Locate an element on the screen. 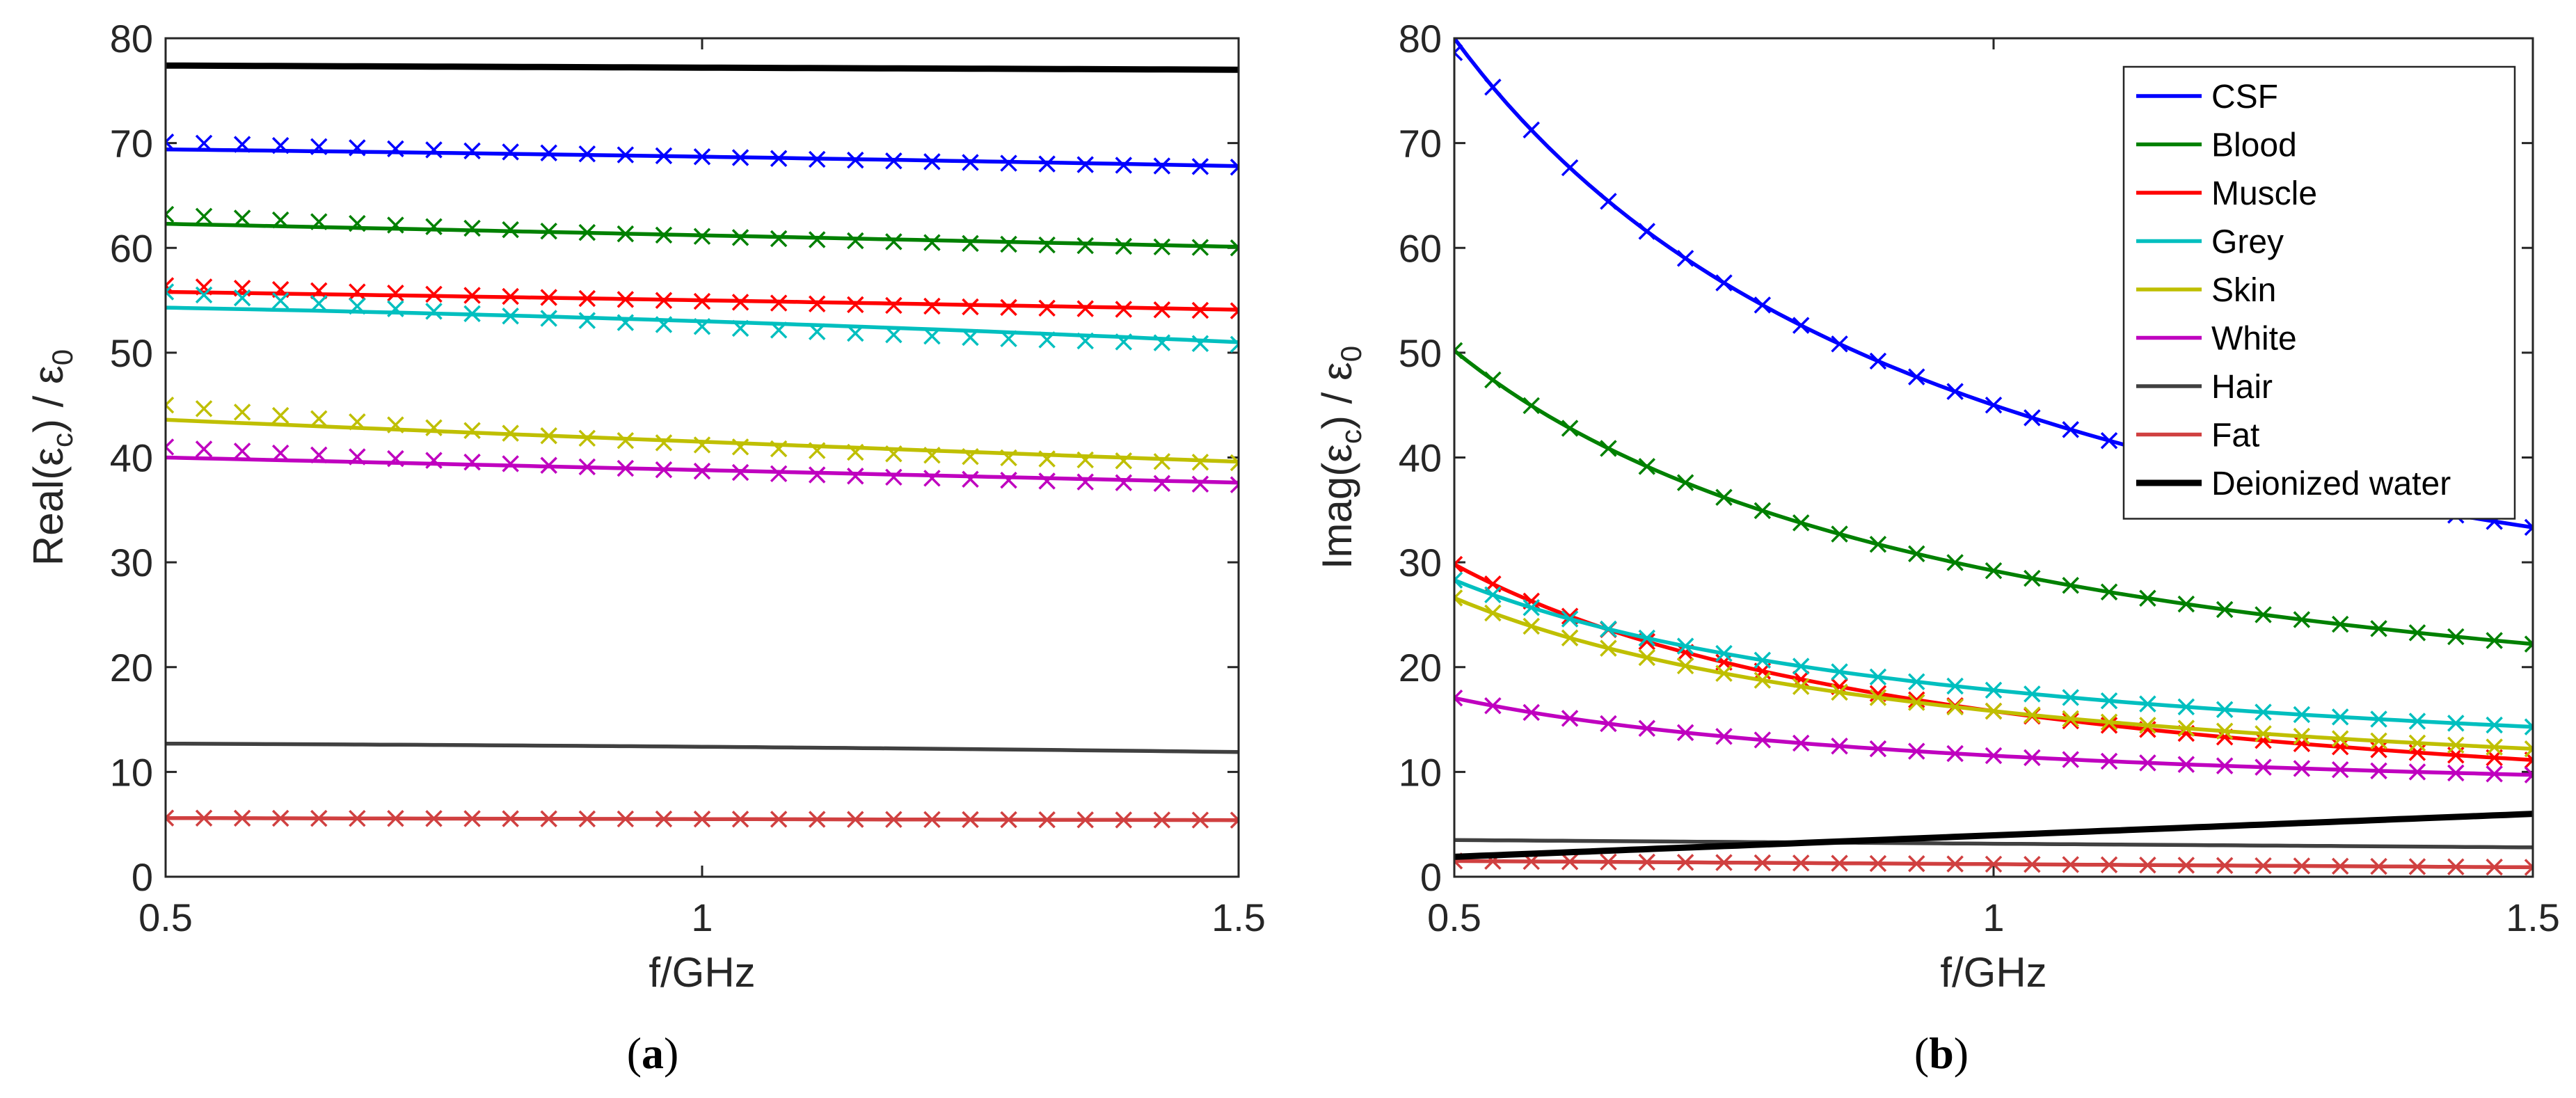 Image resolution: width=2576 pixels, height=1098 pixels. panel-b-legend-box is located at coordinates (2319, 292).